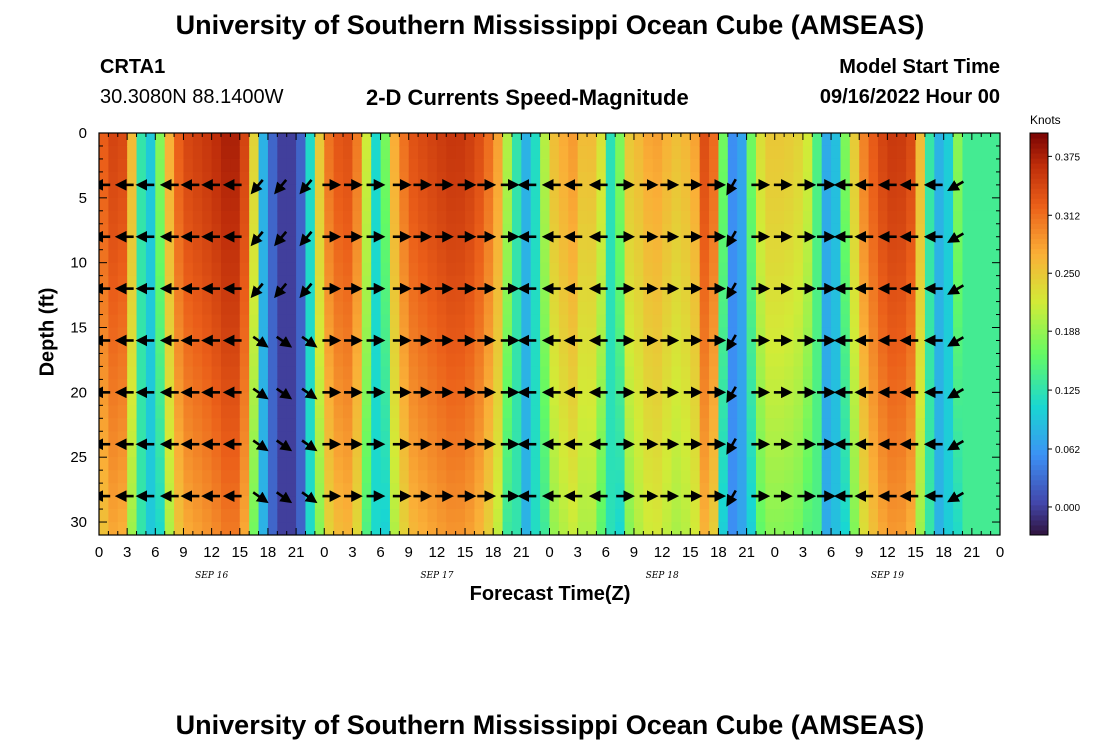  Describe the element at coordinates (380, 552) in the screenshot. I see `x-tick-label: 6` at that location.